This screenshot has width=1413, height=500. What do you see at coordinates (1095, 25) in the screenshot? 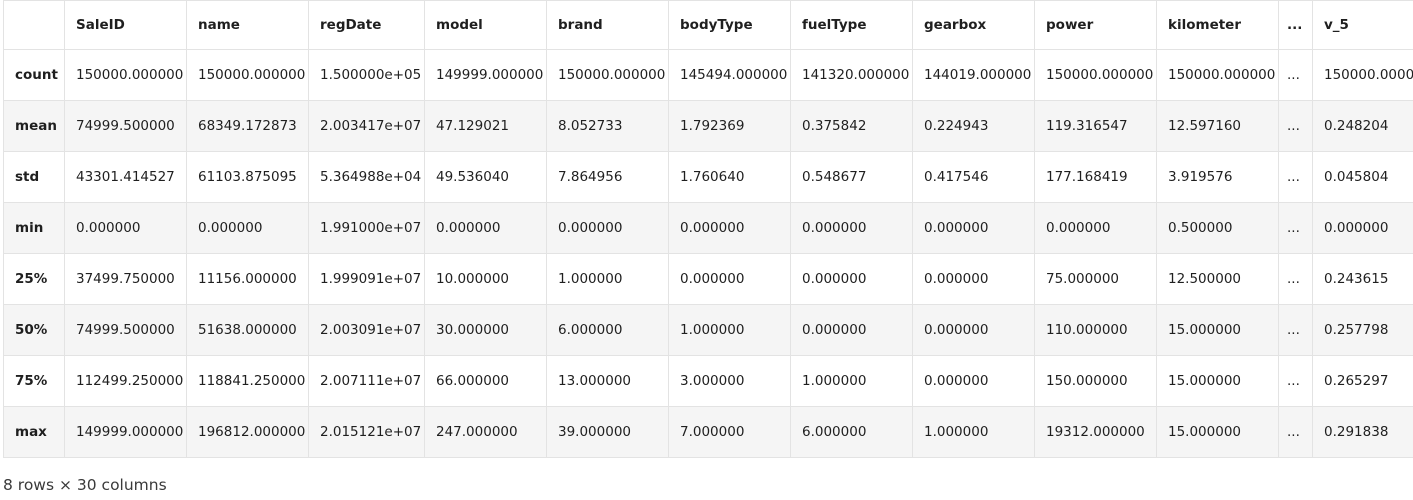
I see `column-header: power` at bounding box center [1095, 25].